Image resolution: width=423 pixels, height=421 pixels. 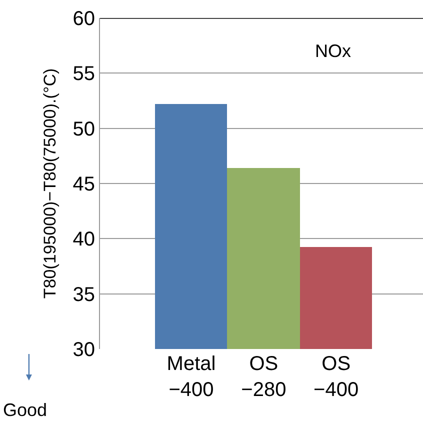 I want to click on x-tick-label: OS −280, so click(x=263, y=377).